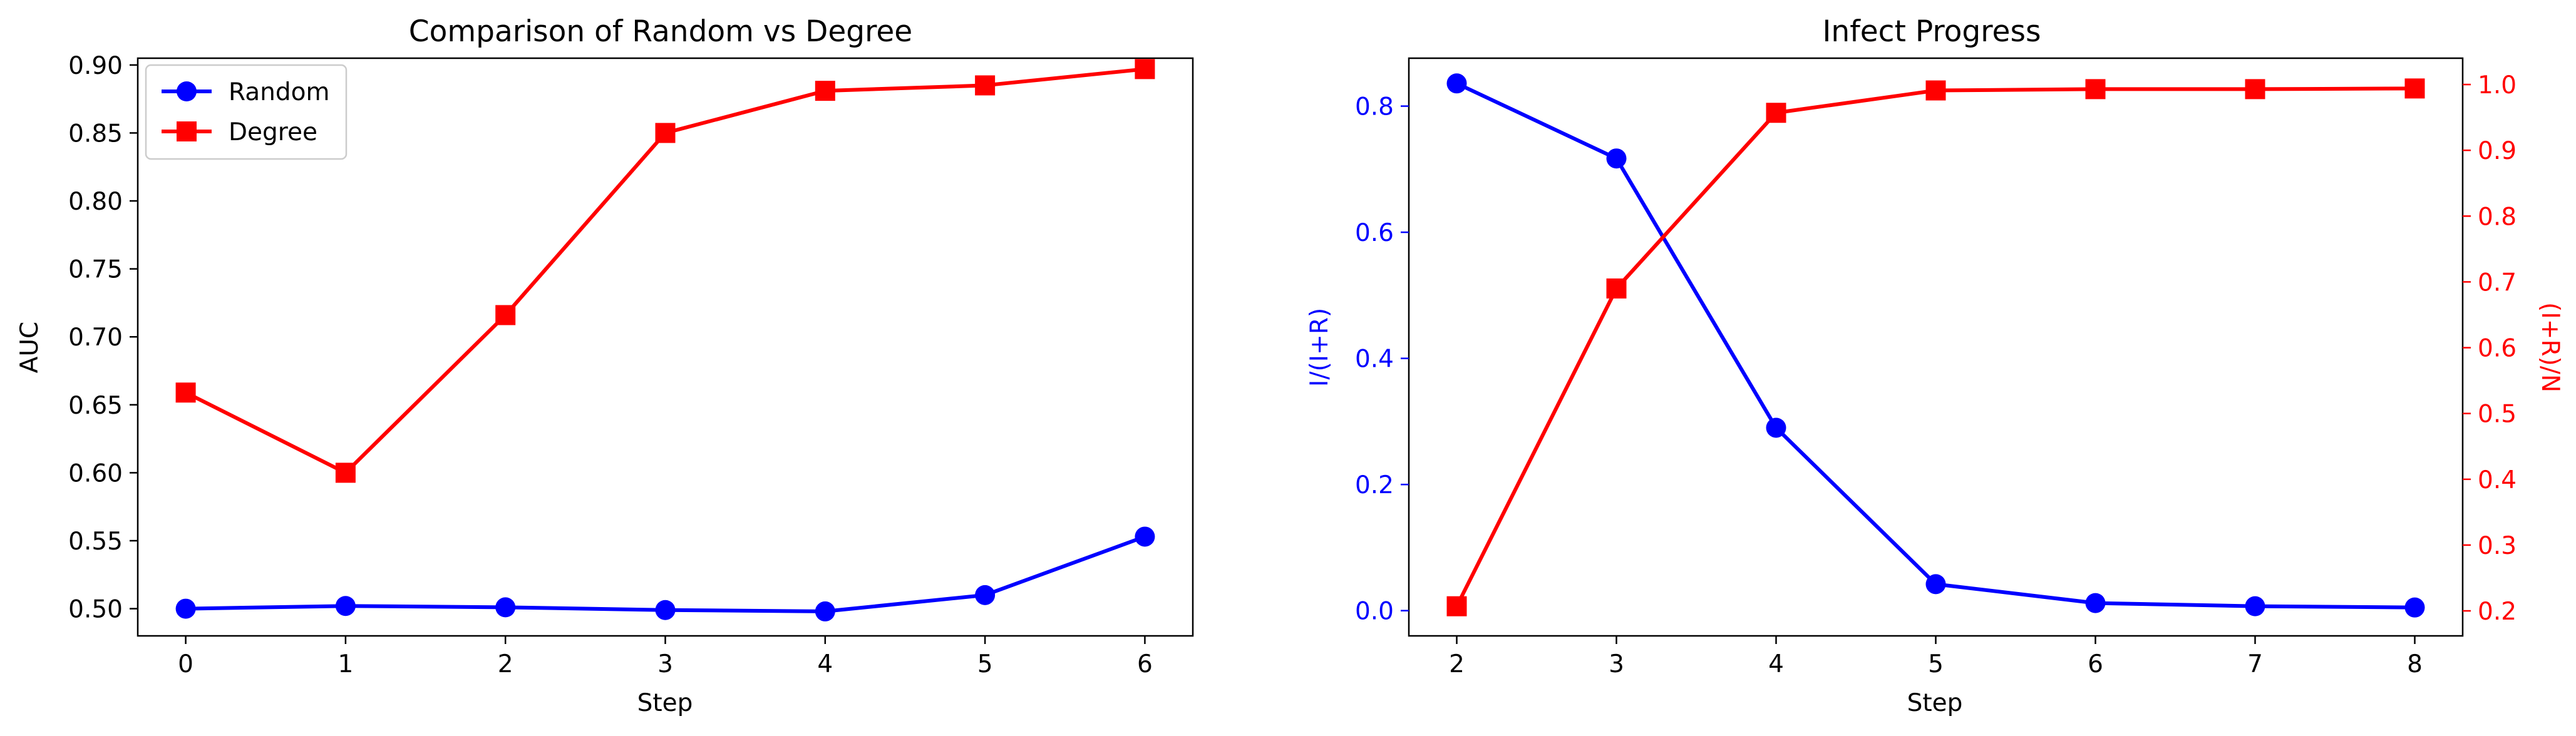 This screenshot has width=2576, height=736. Describe the element at coordinates (2498, 415) in the screenshot. I see `y2-tick-label: 0.5` at that location.